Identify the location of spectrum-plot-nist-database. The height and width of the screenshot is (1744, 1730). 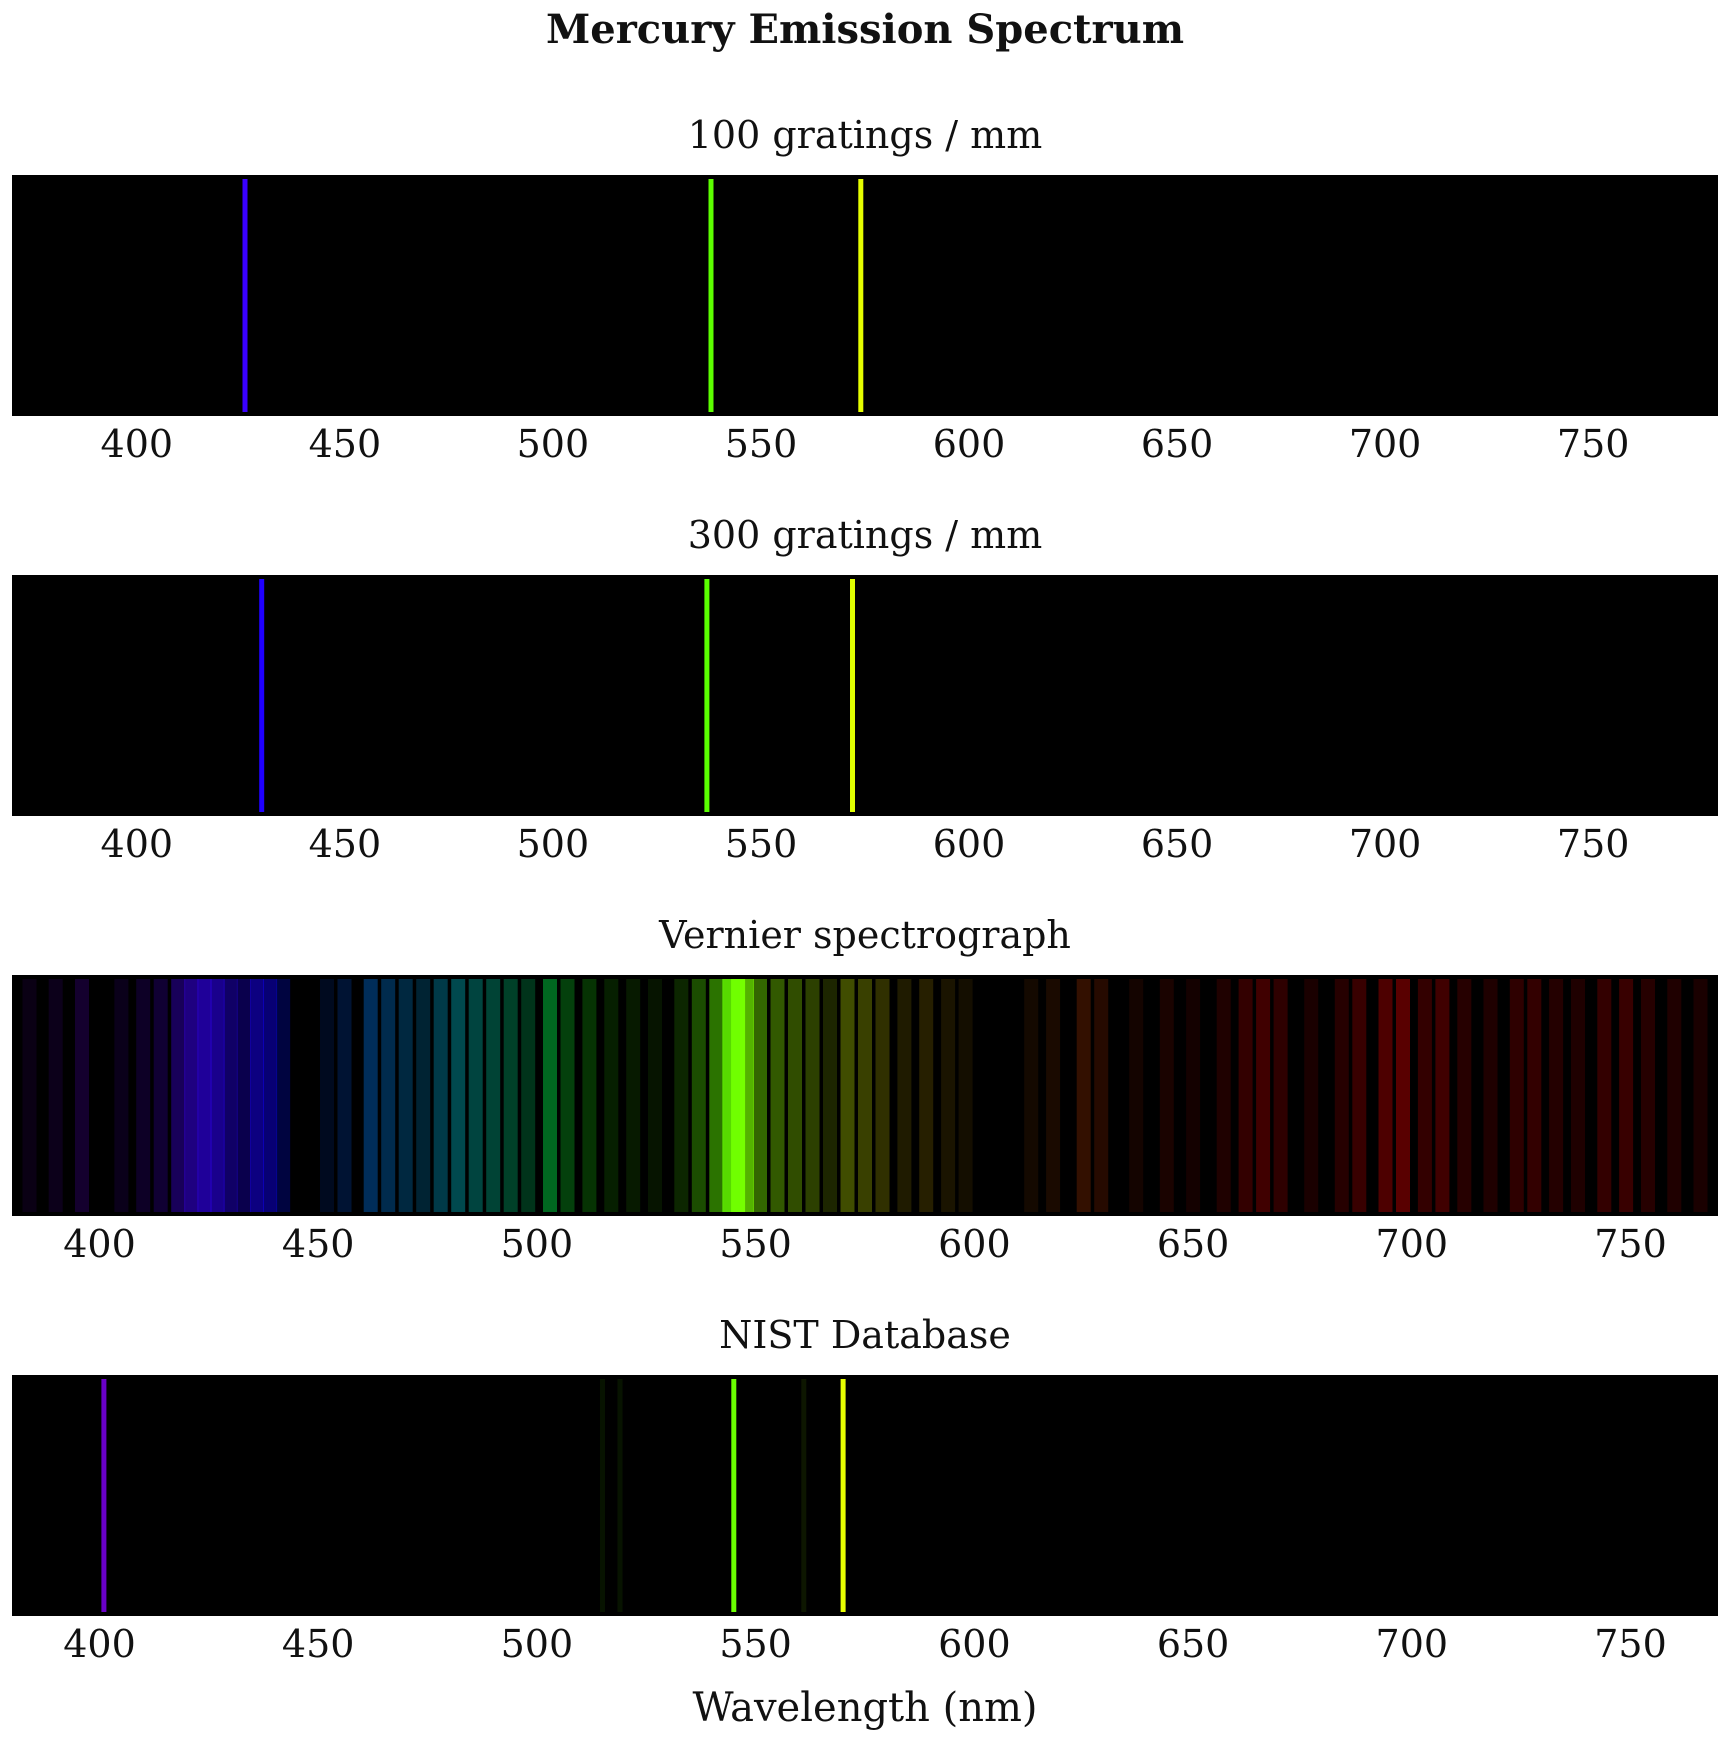
(865, 1495).